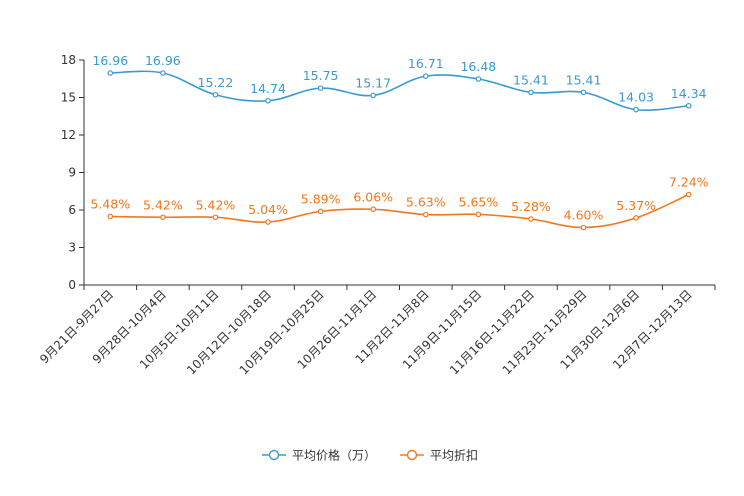 The image size is (744, 496). Describe the element at coordinates (478, 66) in the screenshot. I see `data-label: 16.48` at that location.